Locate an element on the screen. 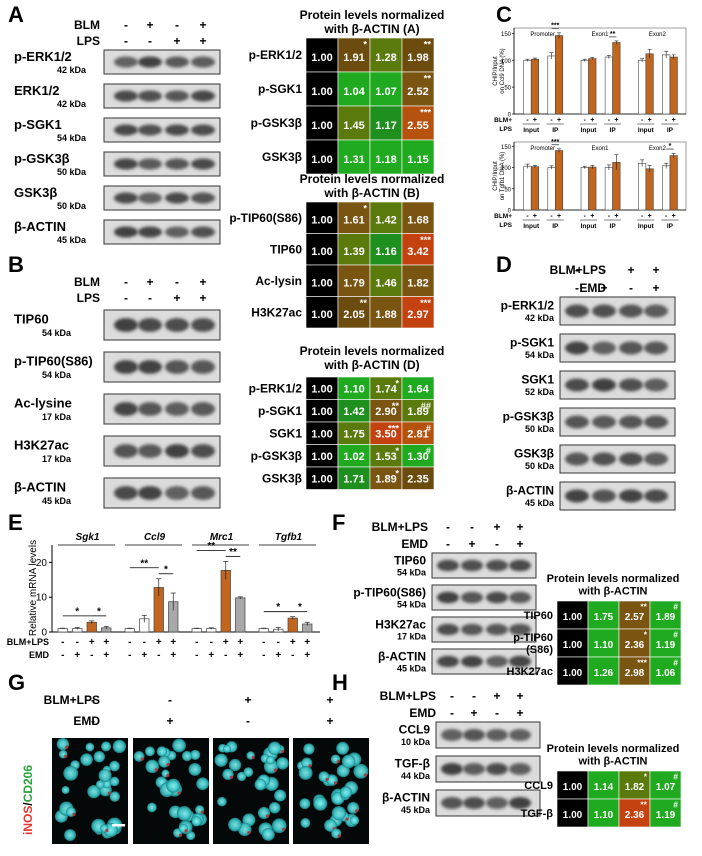  row-label: EMD is located at coordinates (39, 655).